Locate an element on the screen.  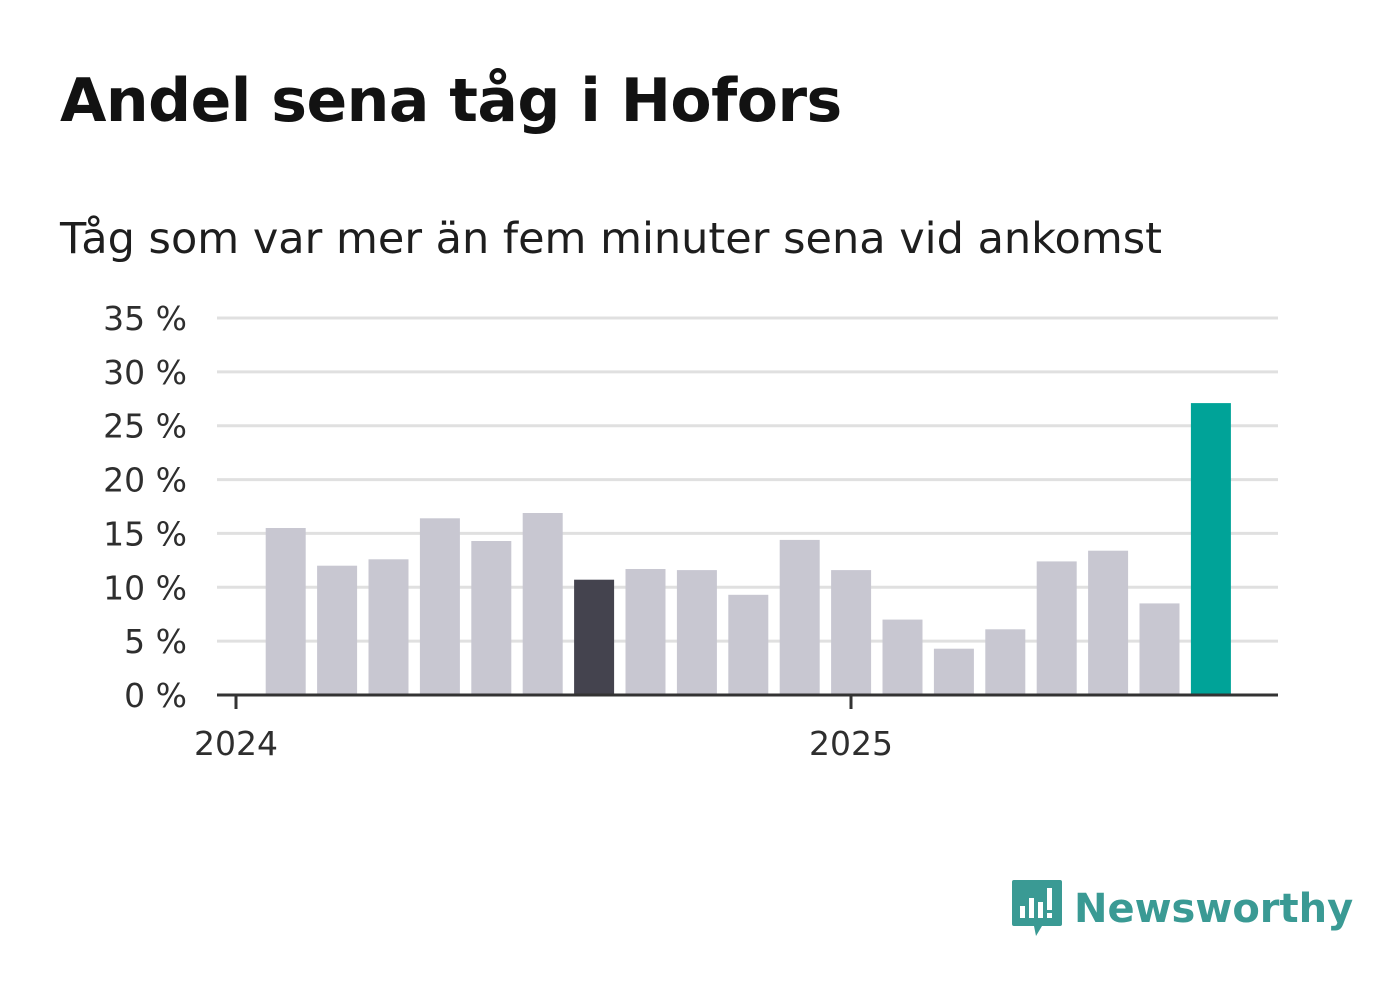
y-tick-label: 5 % is located at coordinates (155, 641).